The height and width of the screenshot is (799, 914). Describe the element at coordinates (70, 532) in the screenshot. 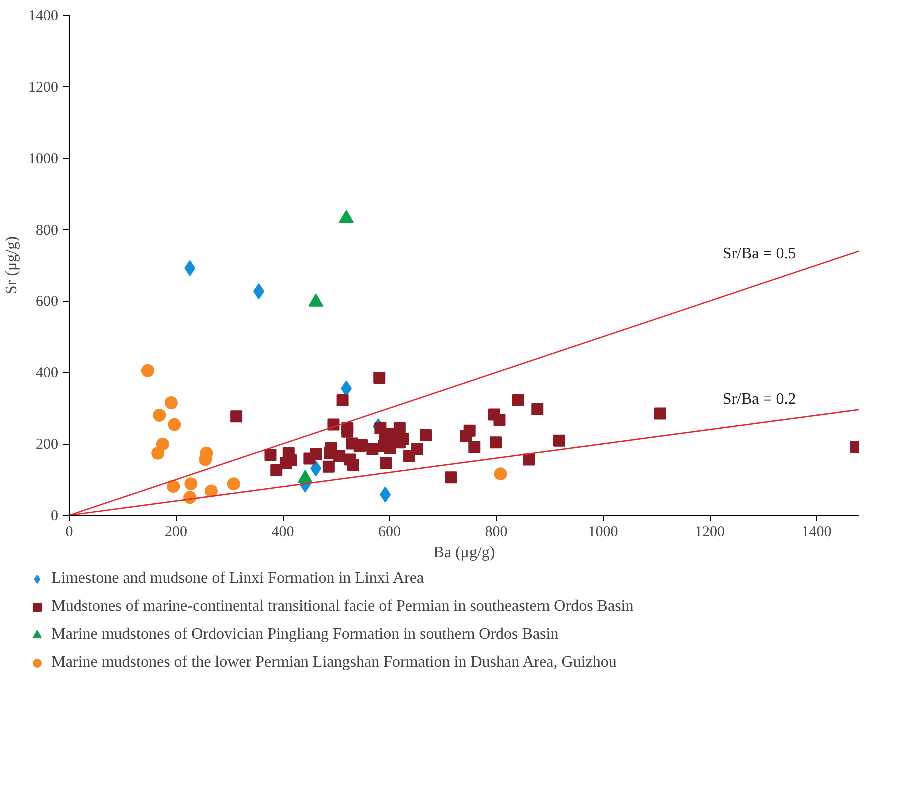

I see `x-tick-label: 0` at that location.